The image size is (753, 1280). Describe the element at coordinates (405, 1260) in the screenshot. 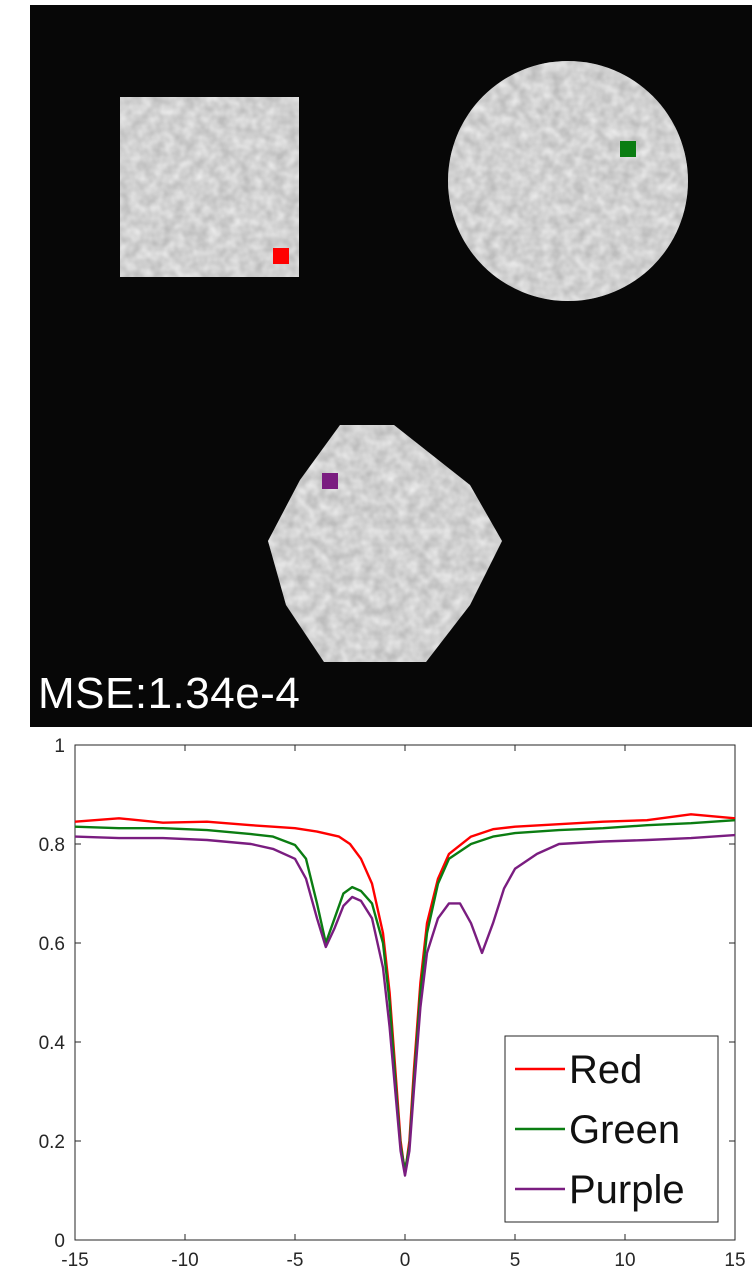

I see `x-tick-label: 0` at that location.